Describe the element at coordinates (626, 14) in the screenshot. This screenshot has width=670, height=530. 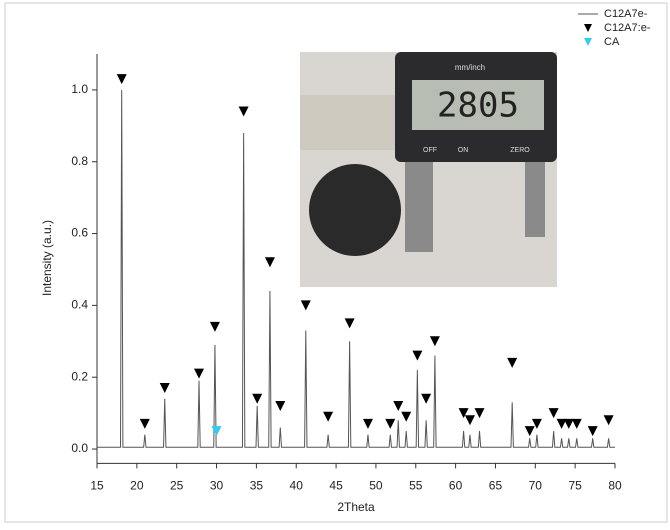
I see `legend-label: C12A7e-` at that location.